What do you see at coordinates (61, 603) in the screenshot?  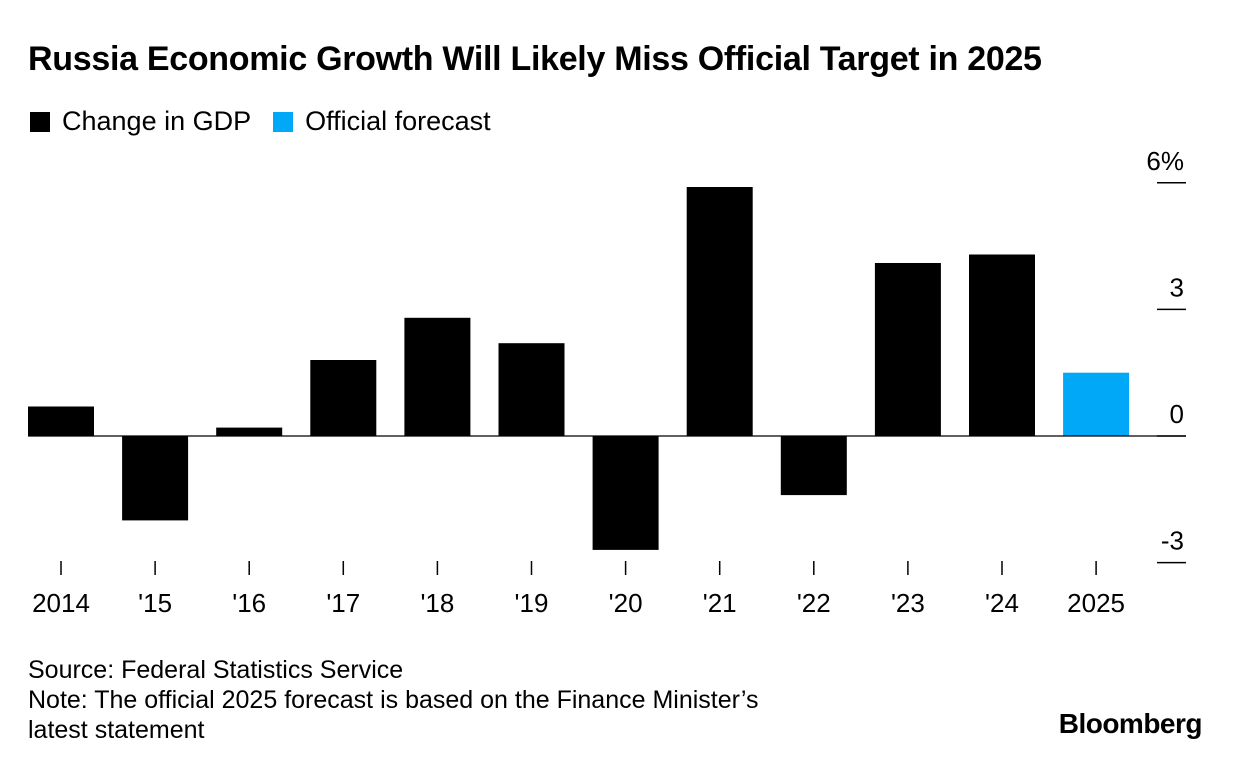 I see `x-tick-label-2014: 2014` at bounding box center [61, 603].